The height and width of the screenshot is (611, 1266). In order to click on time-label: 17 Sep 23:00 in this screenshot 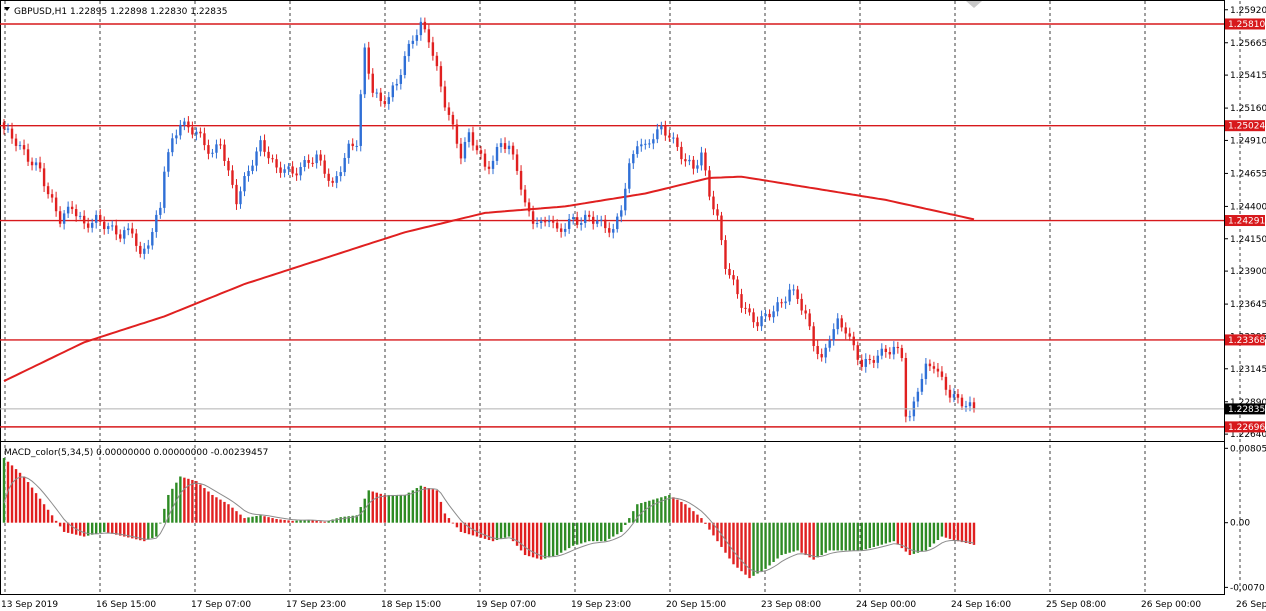, I will do `click(316, 605)`.